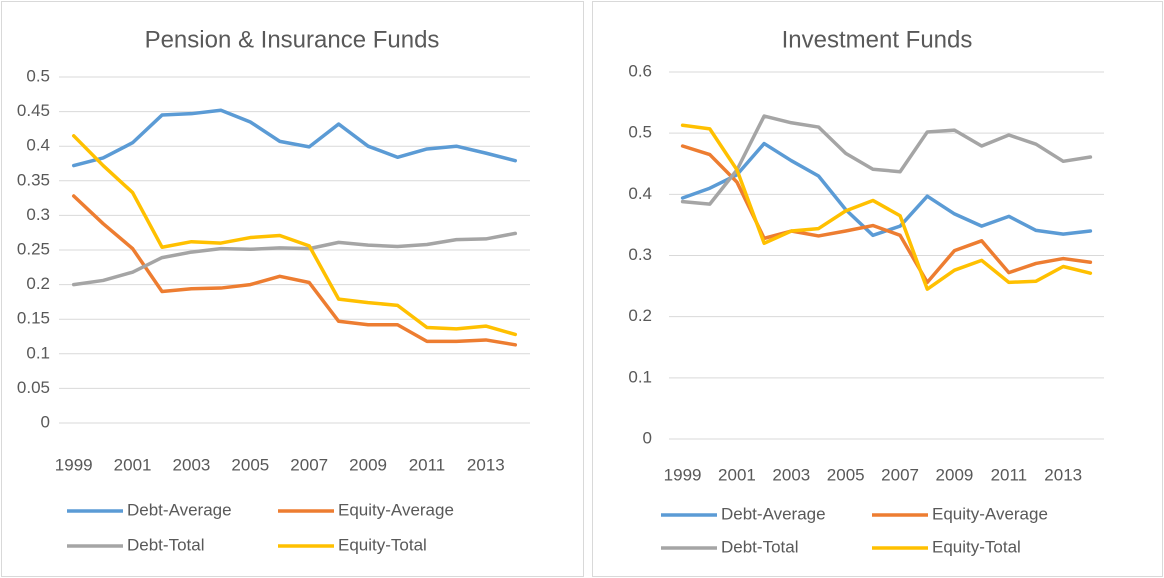  I want to click on y-tick-label: 0.6, so click(640, 70).